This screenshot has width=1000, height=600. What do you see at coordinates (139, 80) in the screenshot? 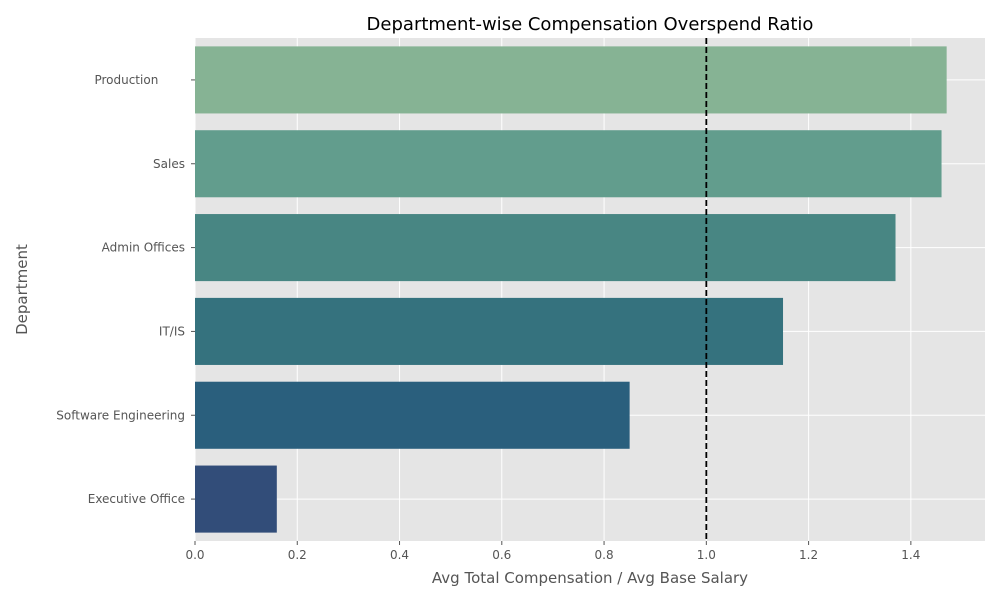
I see `y-tick-label: Production` at bounding box center [139, 80].